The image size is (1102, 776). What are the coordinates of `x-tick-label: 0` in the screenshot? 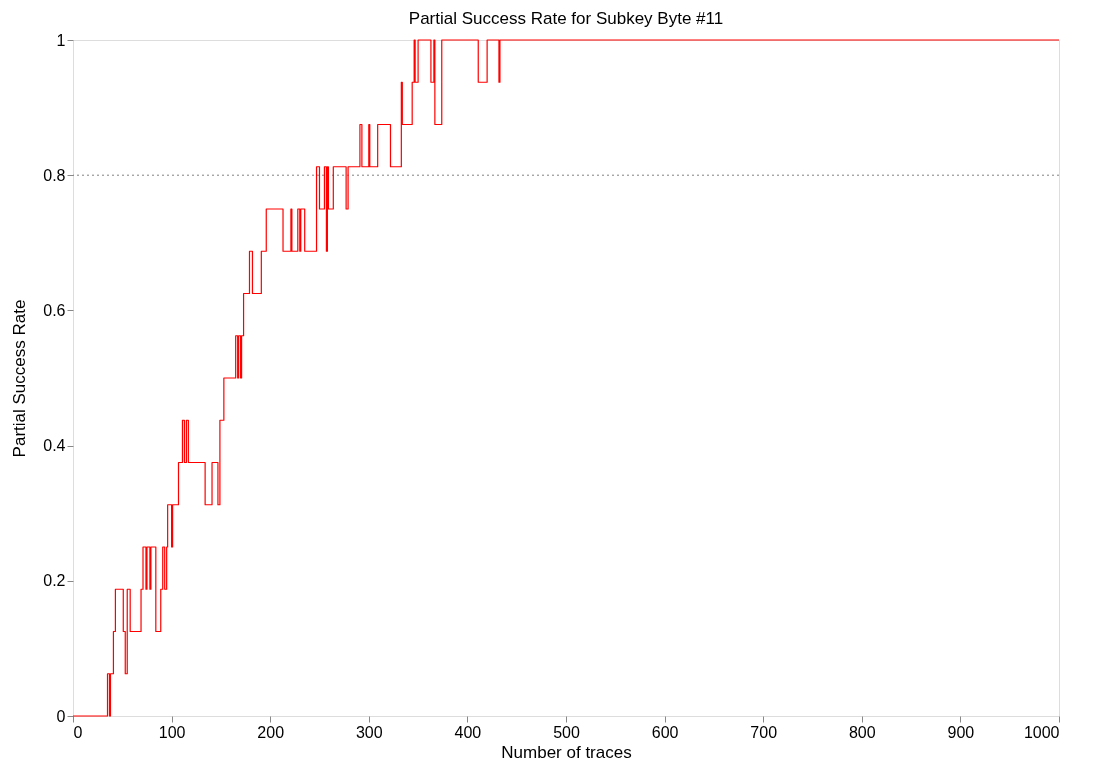 It's located at (78, 732).